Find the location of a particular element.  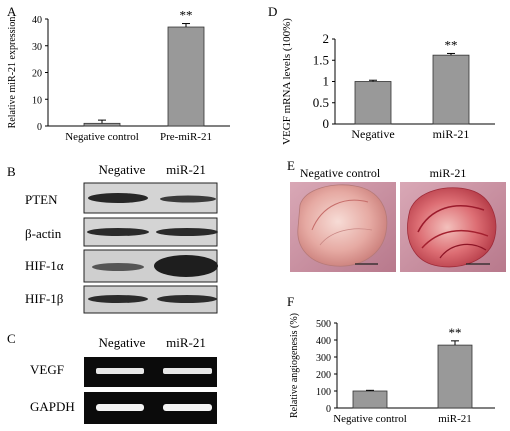

band-hif1a-mir21 is located at coordinates (186, 266).